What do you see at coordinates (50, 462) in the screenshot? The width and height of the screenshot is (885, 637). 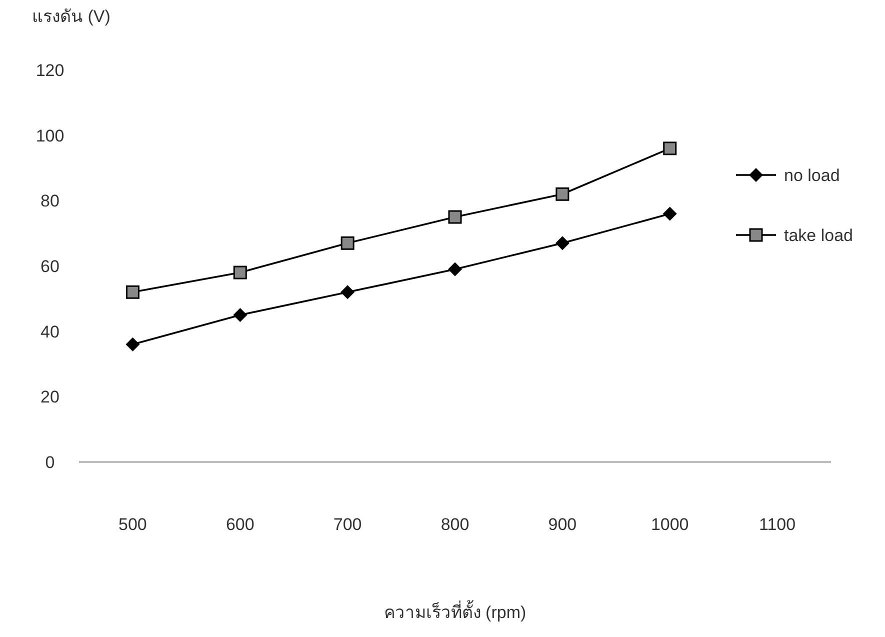 I see `y-tick-label: 0` at bounding box center [50, 462].